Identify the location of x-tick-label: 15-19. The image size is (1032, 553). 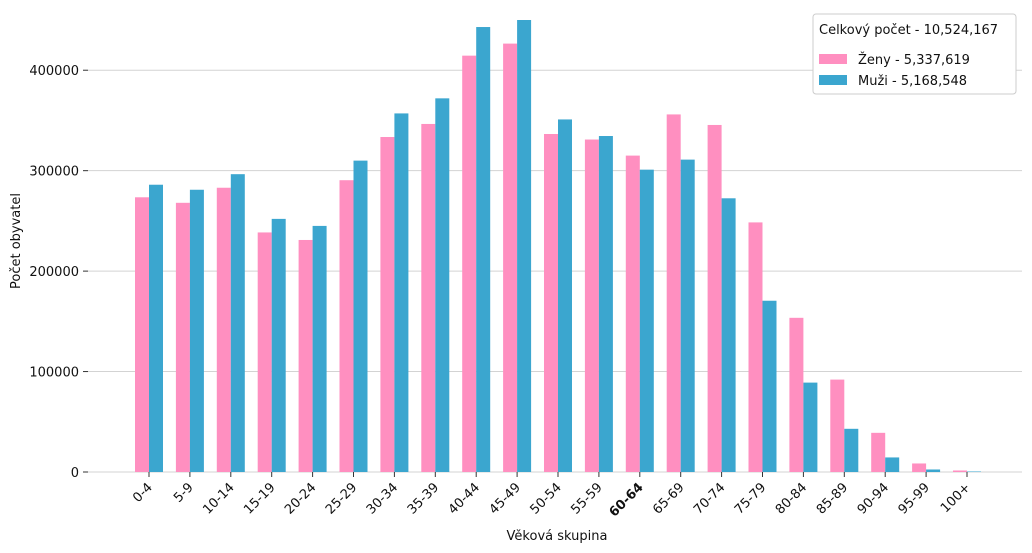
(259, 498).